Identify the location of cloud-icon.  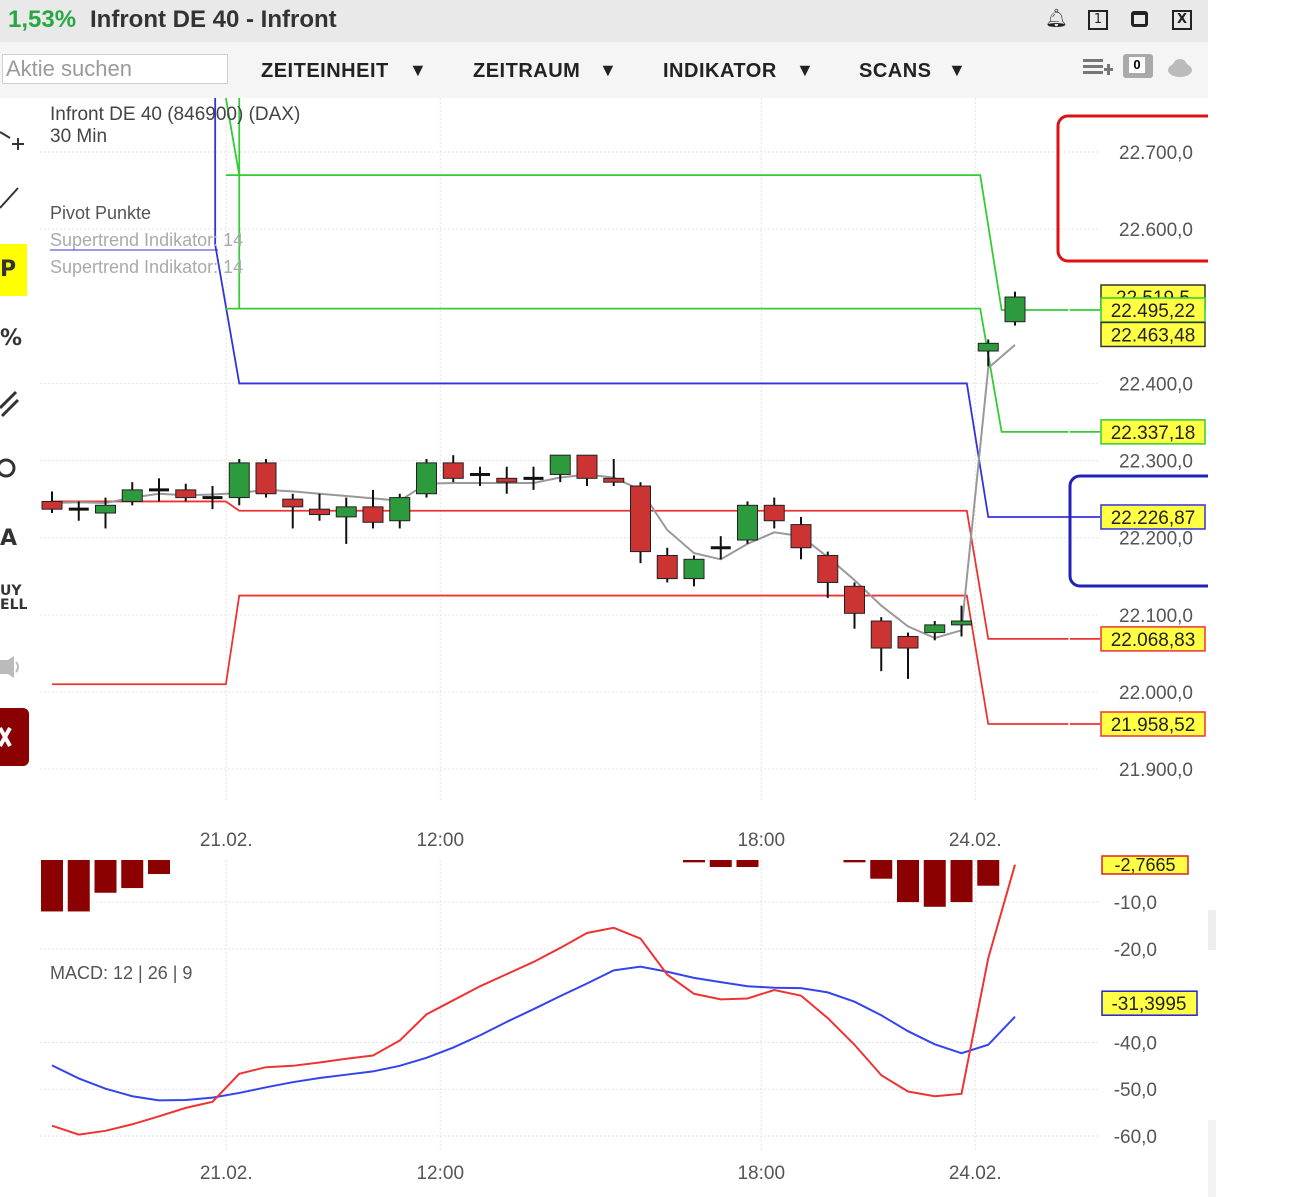
(1180, 70).